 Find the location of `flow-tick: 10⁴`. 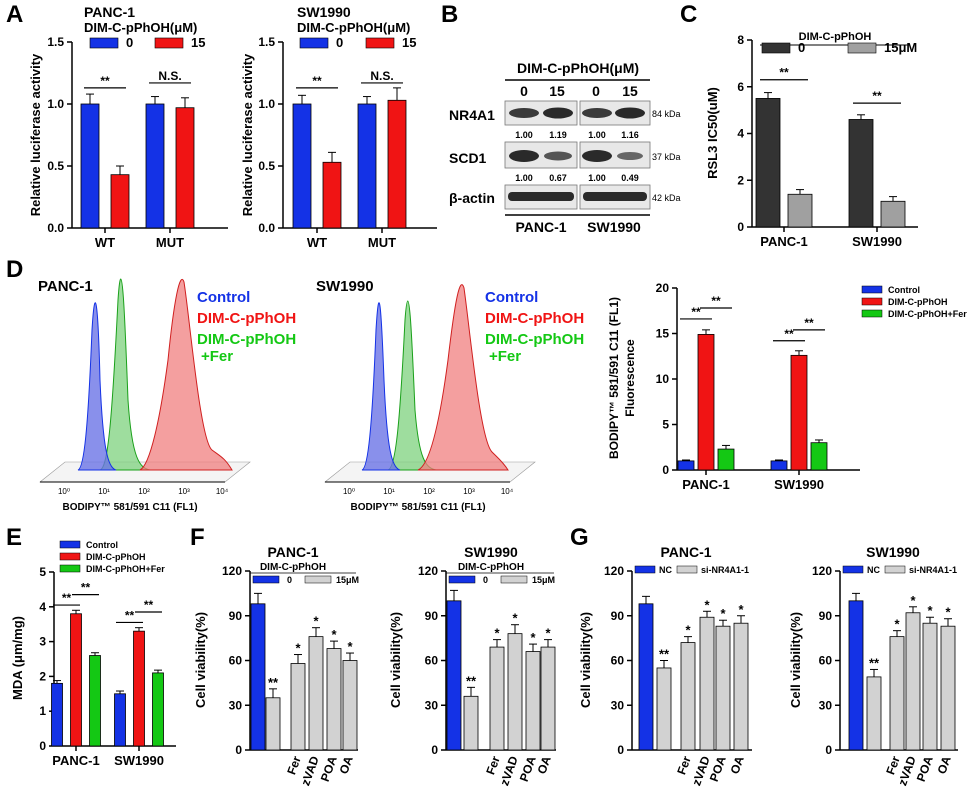

flow-tick: 10⁴ is located at coordinates (507, 491).